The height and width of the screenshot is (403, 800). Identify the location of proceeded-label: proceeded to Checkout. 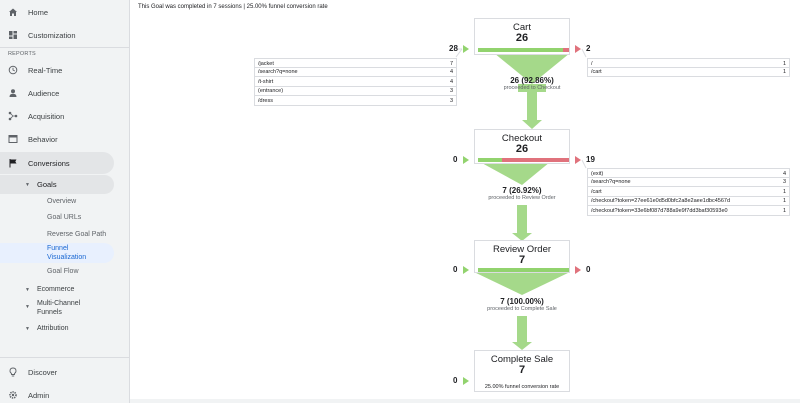
(532, 88).